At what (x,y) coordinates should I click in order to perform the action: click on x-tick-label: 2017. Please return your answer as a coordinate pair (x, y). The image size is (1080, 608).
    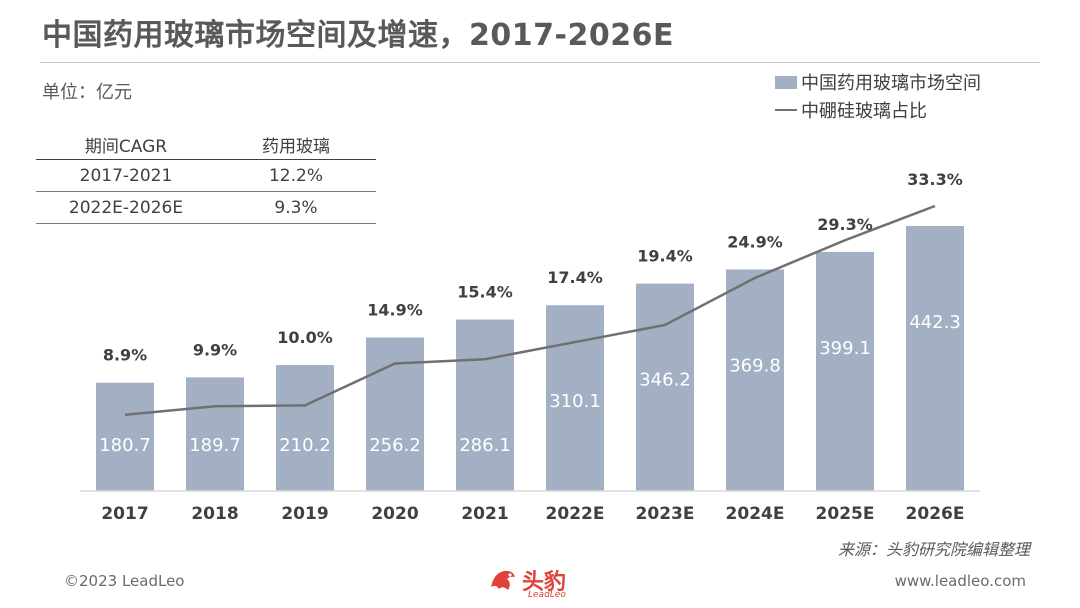
    Looking at the image, I should click on (124, 514).